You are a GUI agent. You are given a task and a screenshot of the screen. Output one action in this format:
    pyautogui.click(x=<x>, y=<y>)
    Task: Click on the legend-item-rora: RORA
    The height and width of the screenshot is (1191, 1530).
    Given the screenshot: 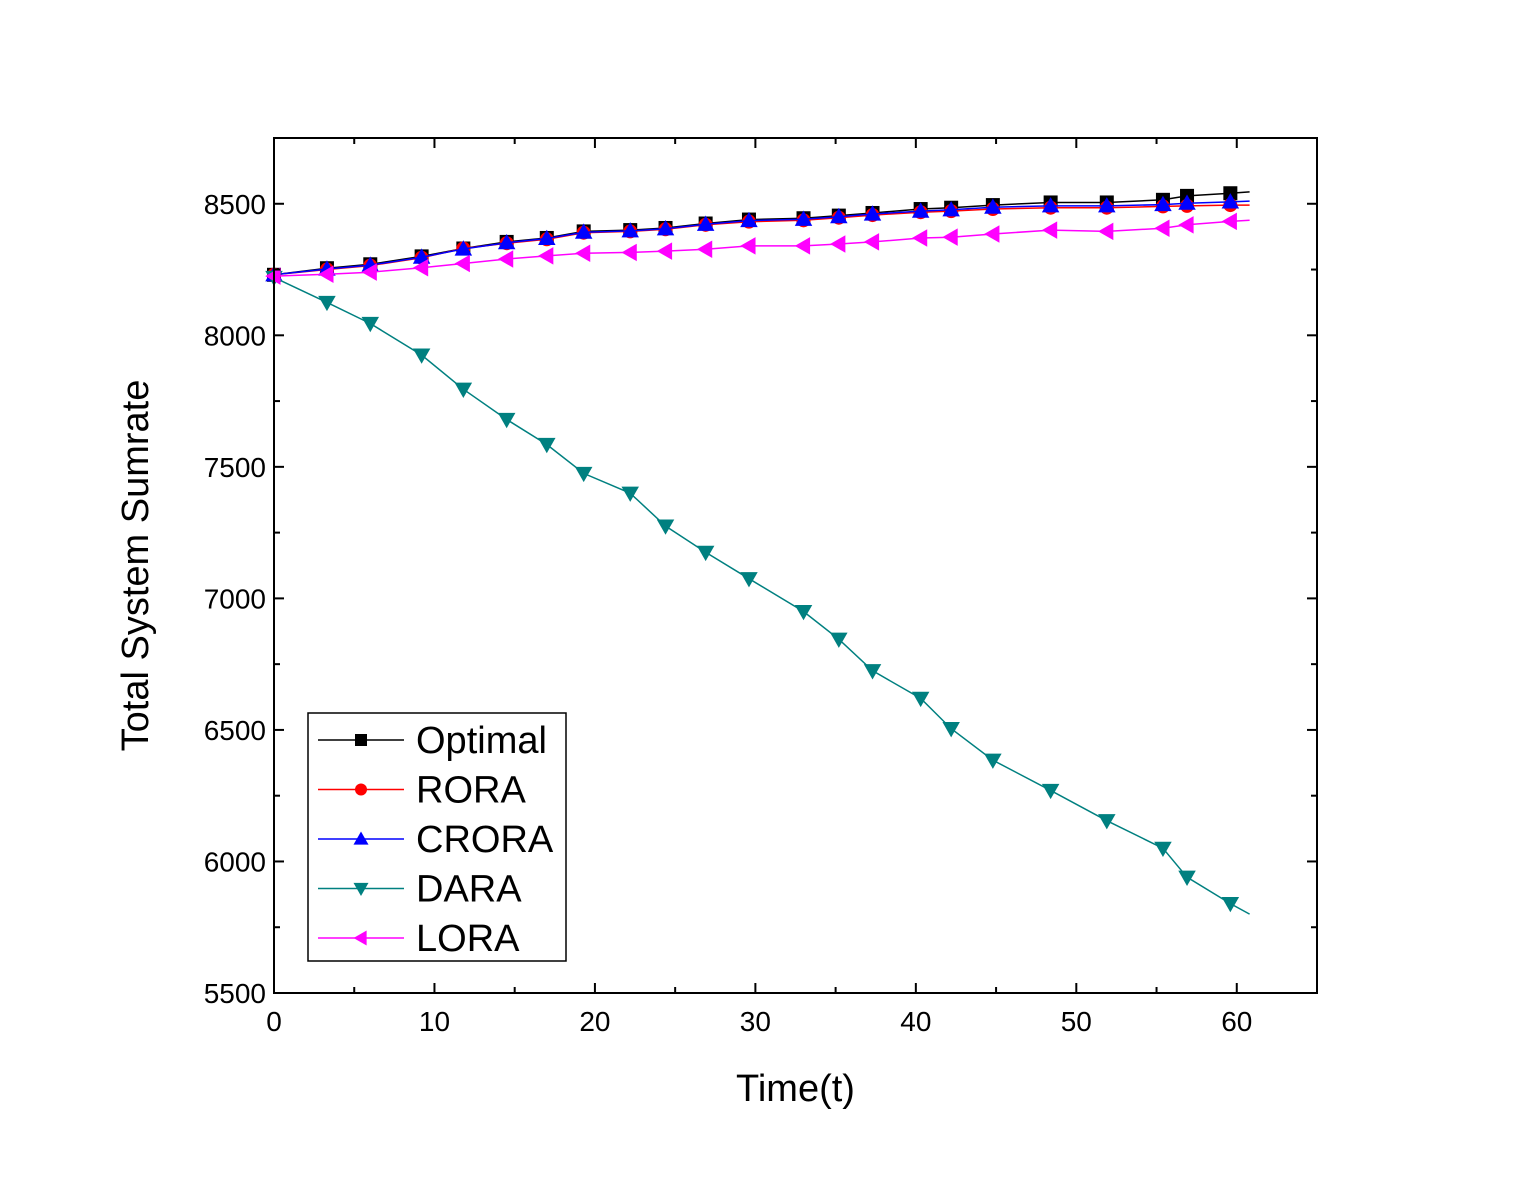 What is the action you would take?
    pyautogui.click(x=422, y=791)
    